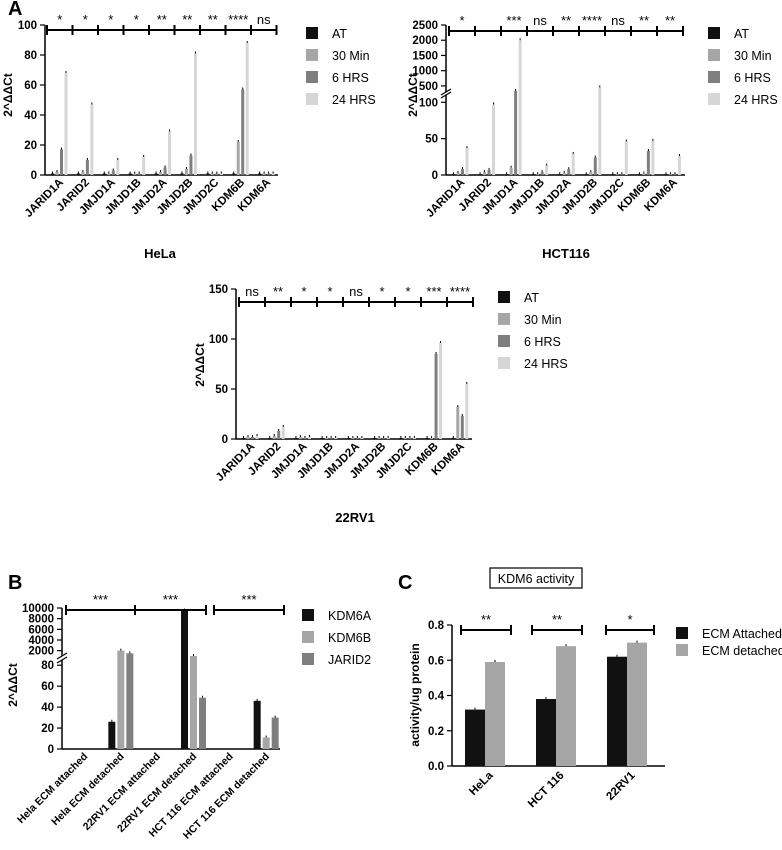  What do you see at coordinates (756, 100) in the screenshot?
I see `hct116-legend-label: 24 HRS` at bounding box center [756, 100].